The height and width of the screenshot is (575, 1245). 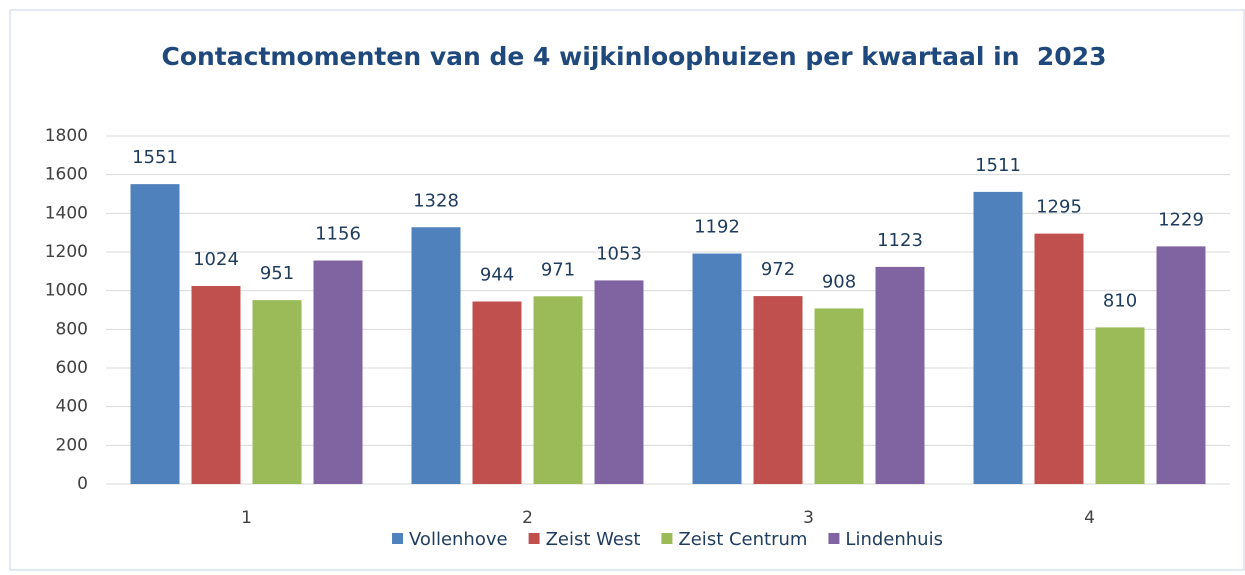 What do you see at coordinates (66, 252) in the screenshot?
I see `y-tick-label: 1200` at bounding box center [66, 252].